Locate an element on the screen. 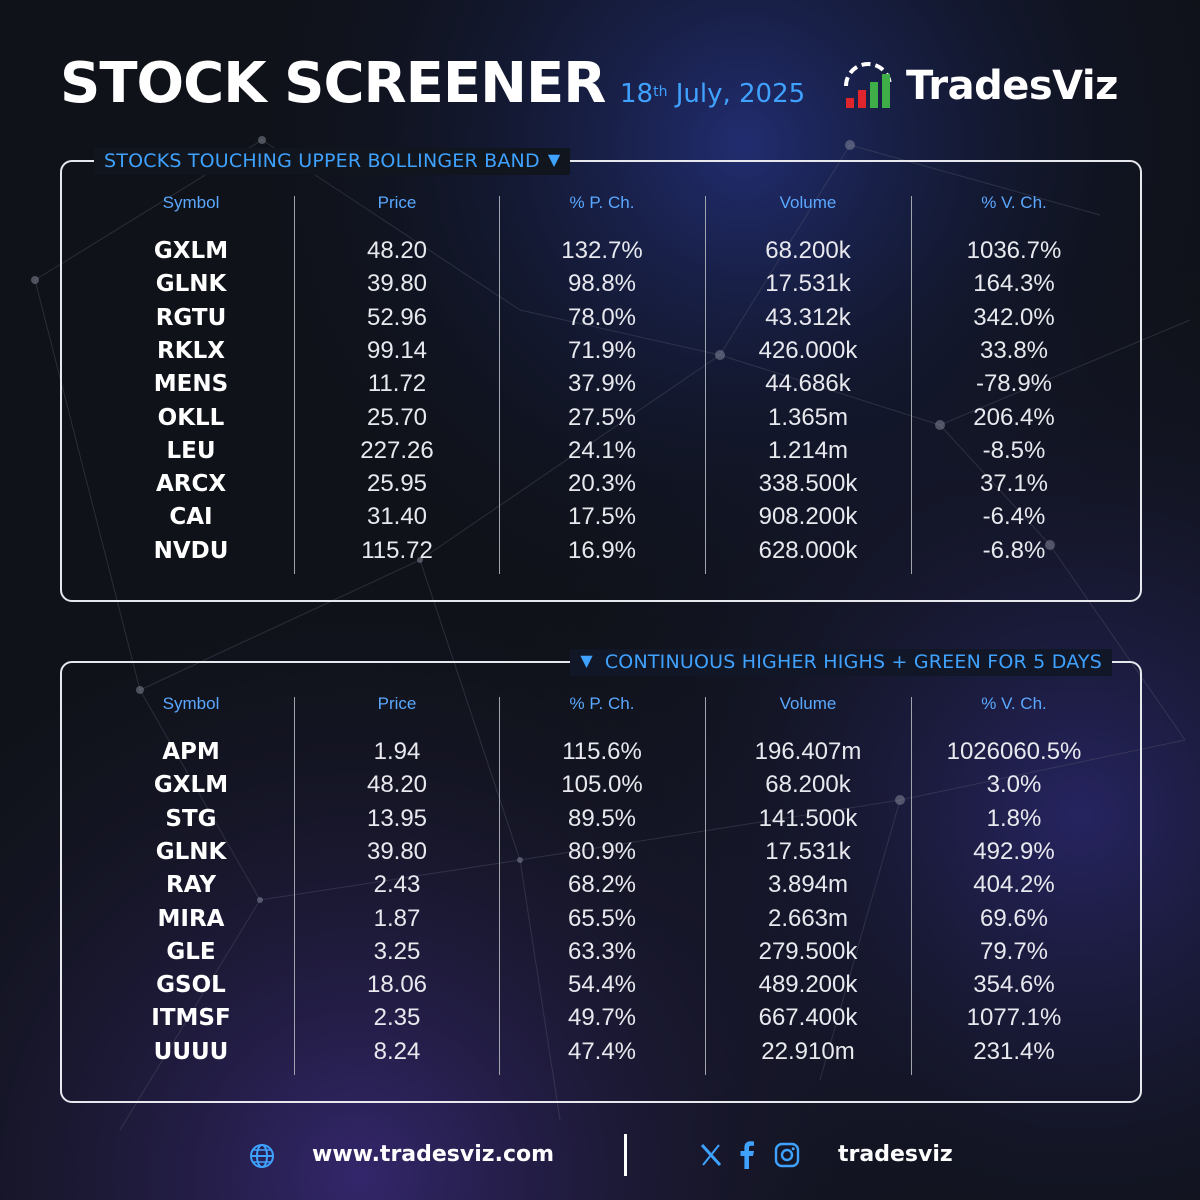  cell-volume-change: 1077.1% is located at coordinates (1014, 1018).